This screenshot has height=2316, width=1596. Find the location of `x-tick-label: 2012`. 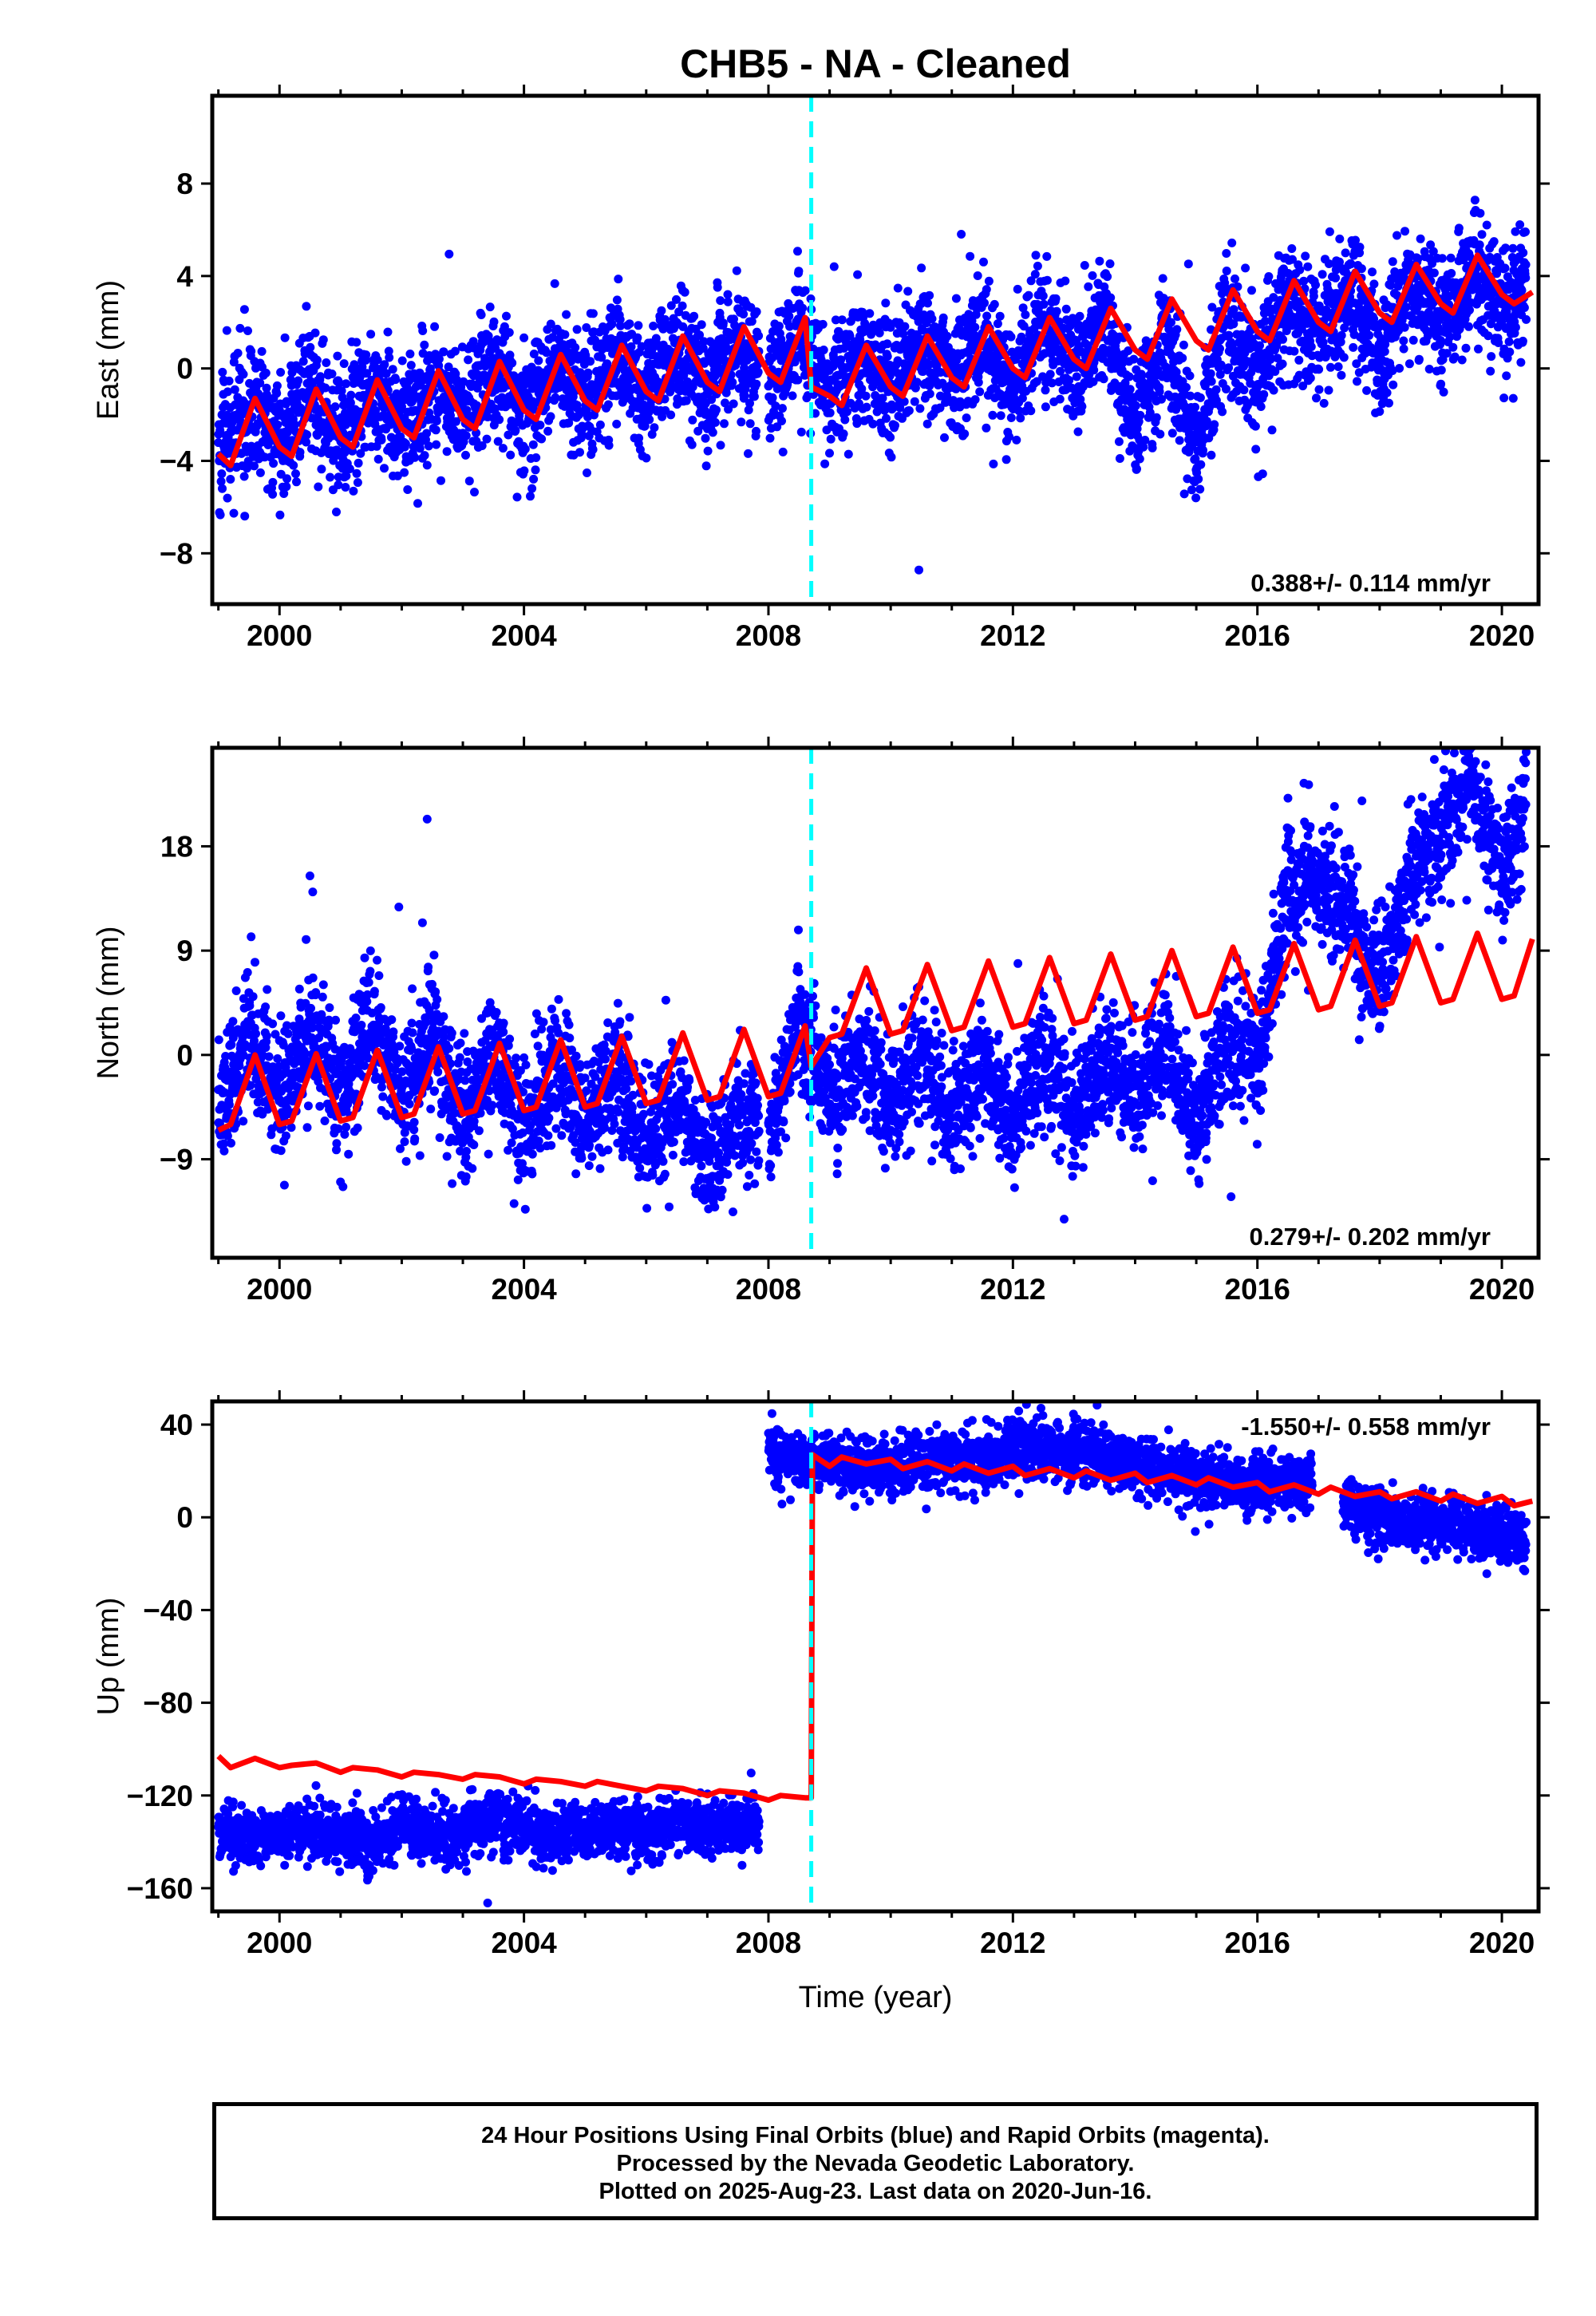

x-tick-label: 2012 is located at coordinates (1012, 635).